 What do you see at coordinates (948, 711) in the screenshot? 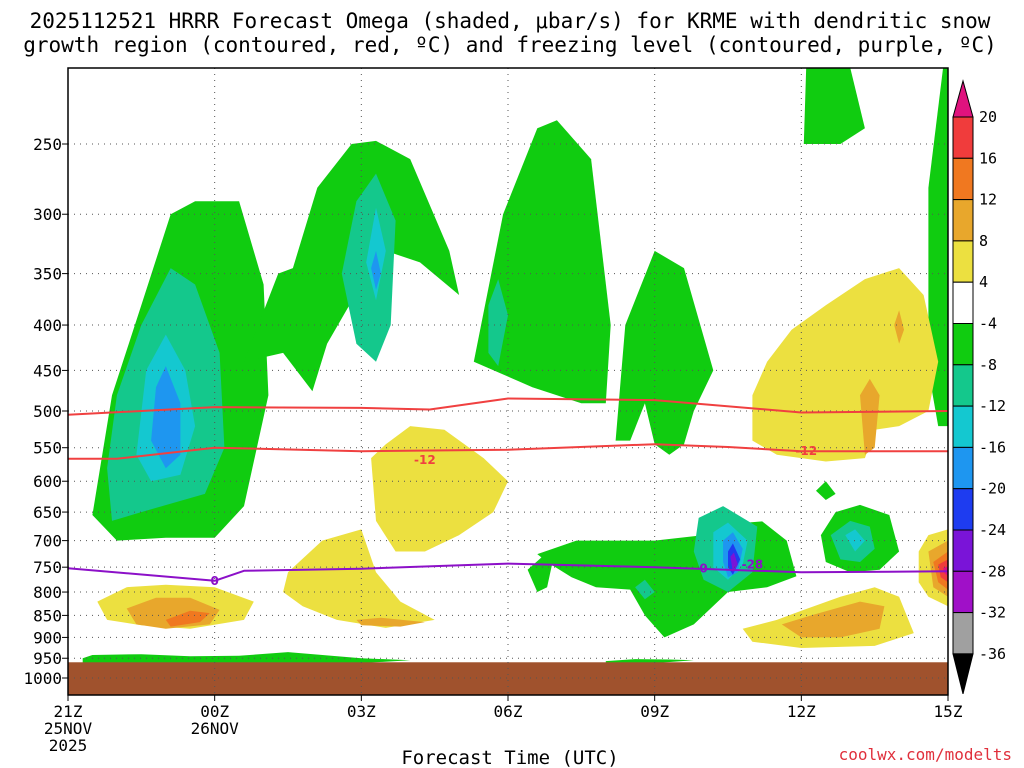
I see `x-tick-label: 15Z` at bounding box center [948, 711].